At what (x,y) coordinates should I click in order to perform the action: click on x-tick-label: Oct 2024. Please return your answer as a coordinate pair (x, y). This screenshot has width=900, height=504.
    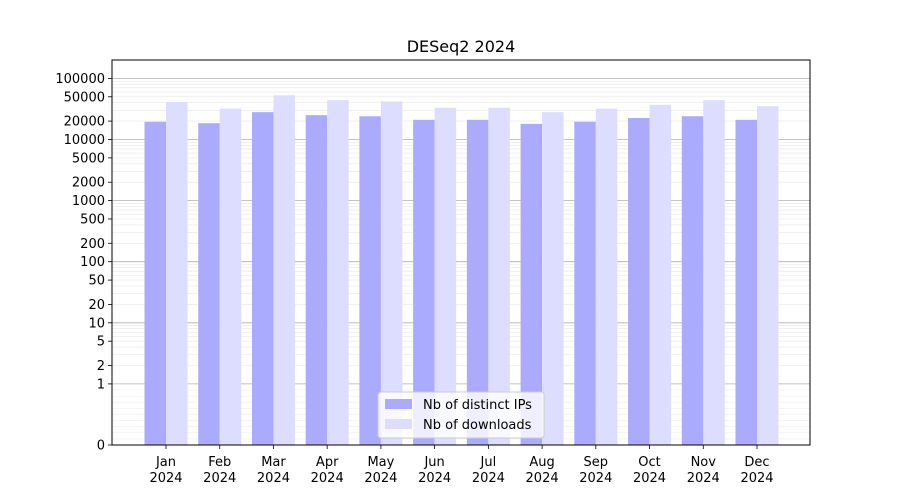
    Looking at the image, I should click on (649, 470).